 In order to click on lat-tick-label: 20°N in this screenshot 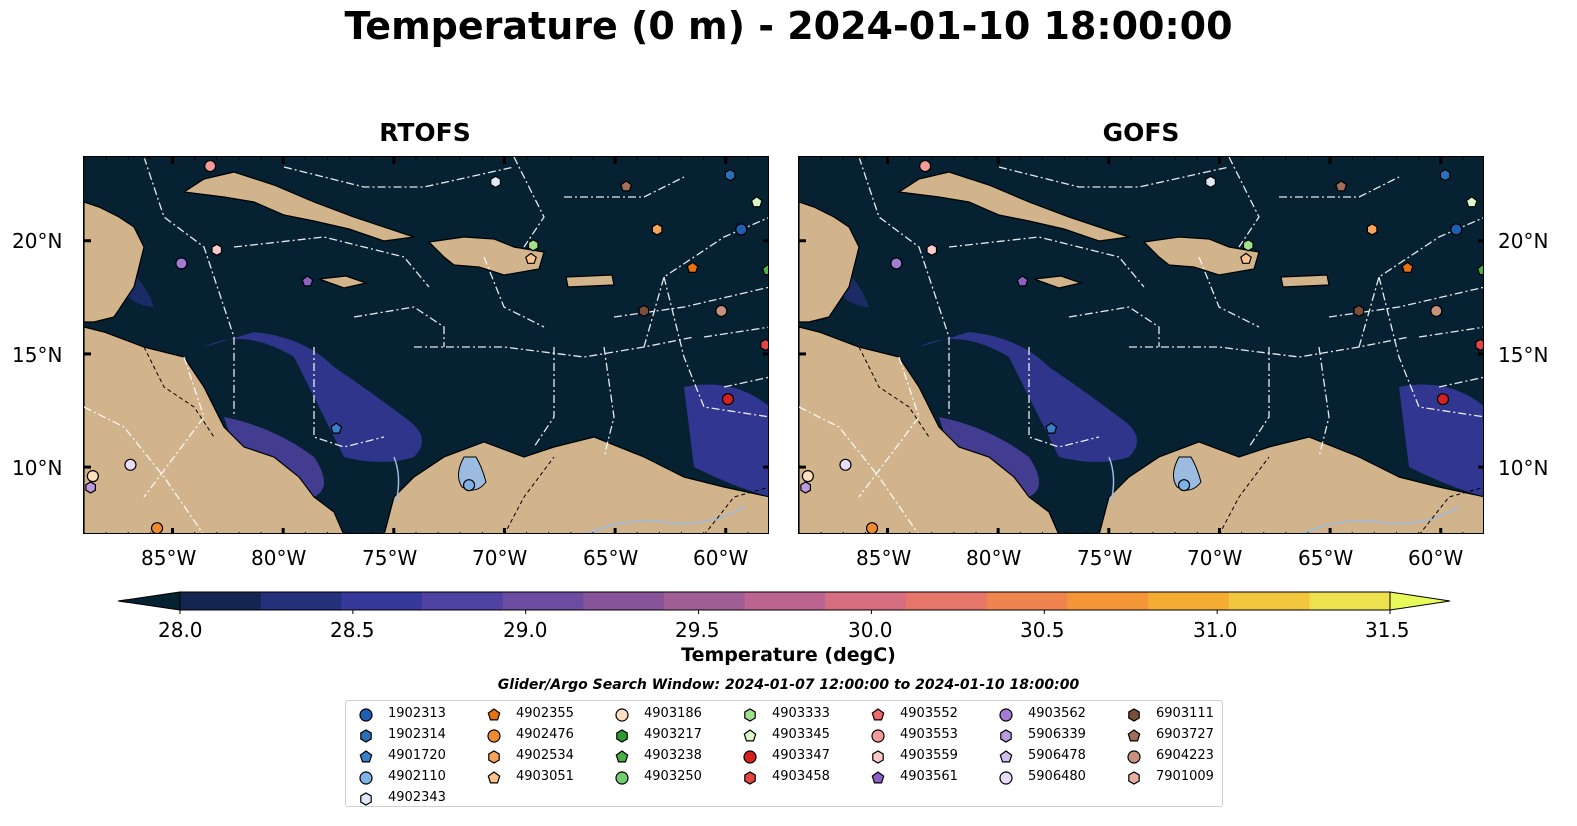, I will do `click(1523, 241)`.